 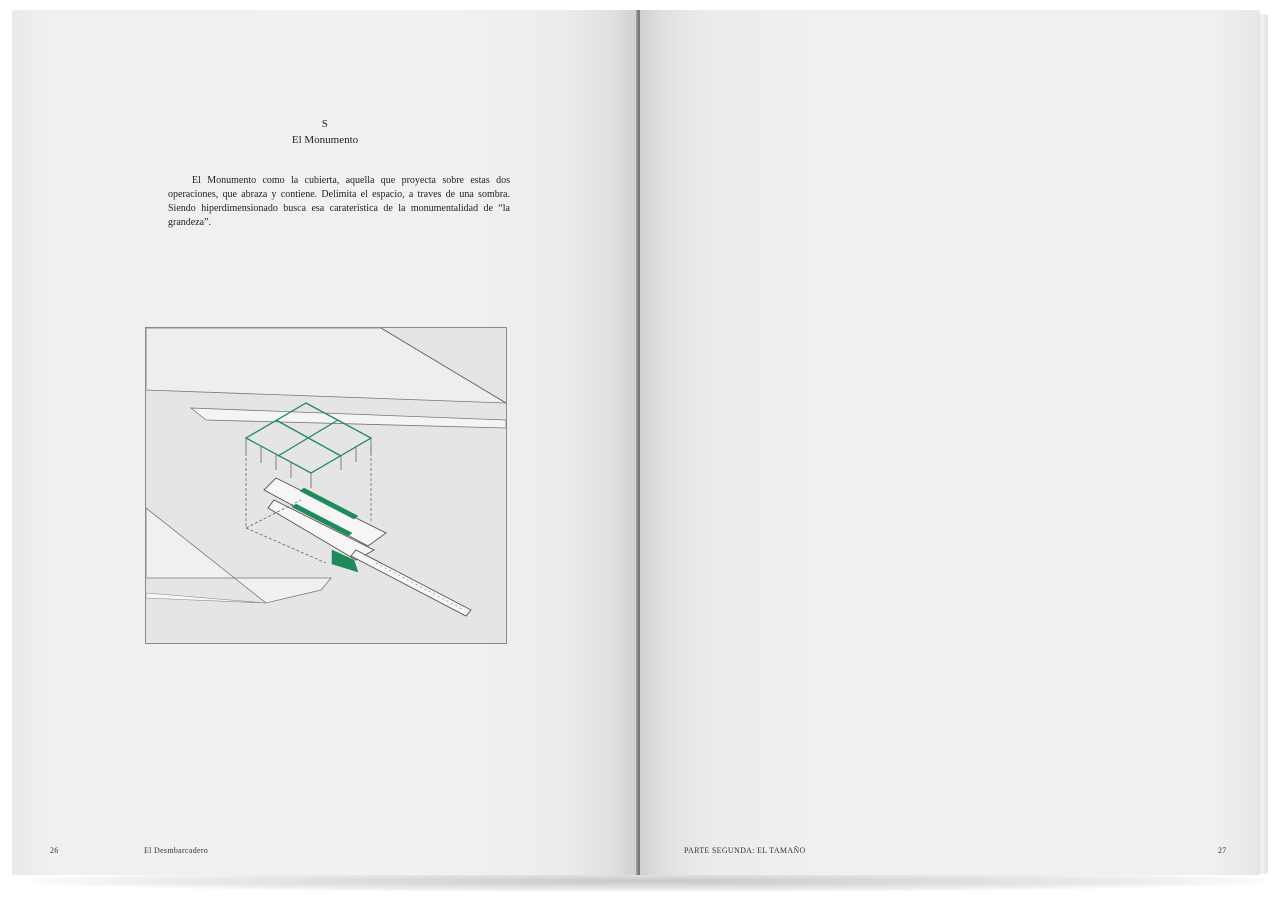 What do you see at coordinates (745, 850) in the screenshot?
I see `running-title-right: PARTE SEGUNDA: EL TAMAÑO` at bounding box center [745, 850].